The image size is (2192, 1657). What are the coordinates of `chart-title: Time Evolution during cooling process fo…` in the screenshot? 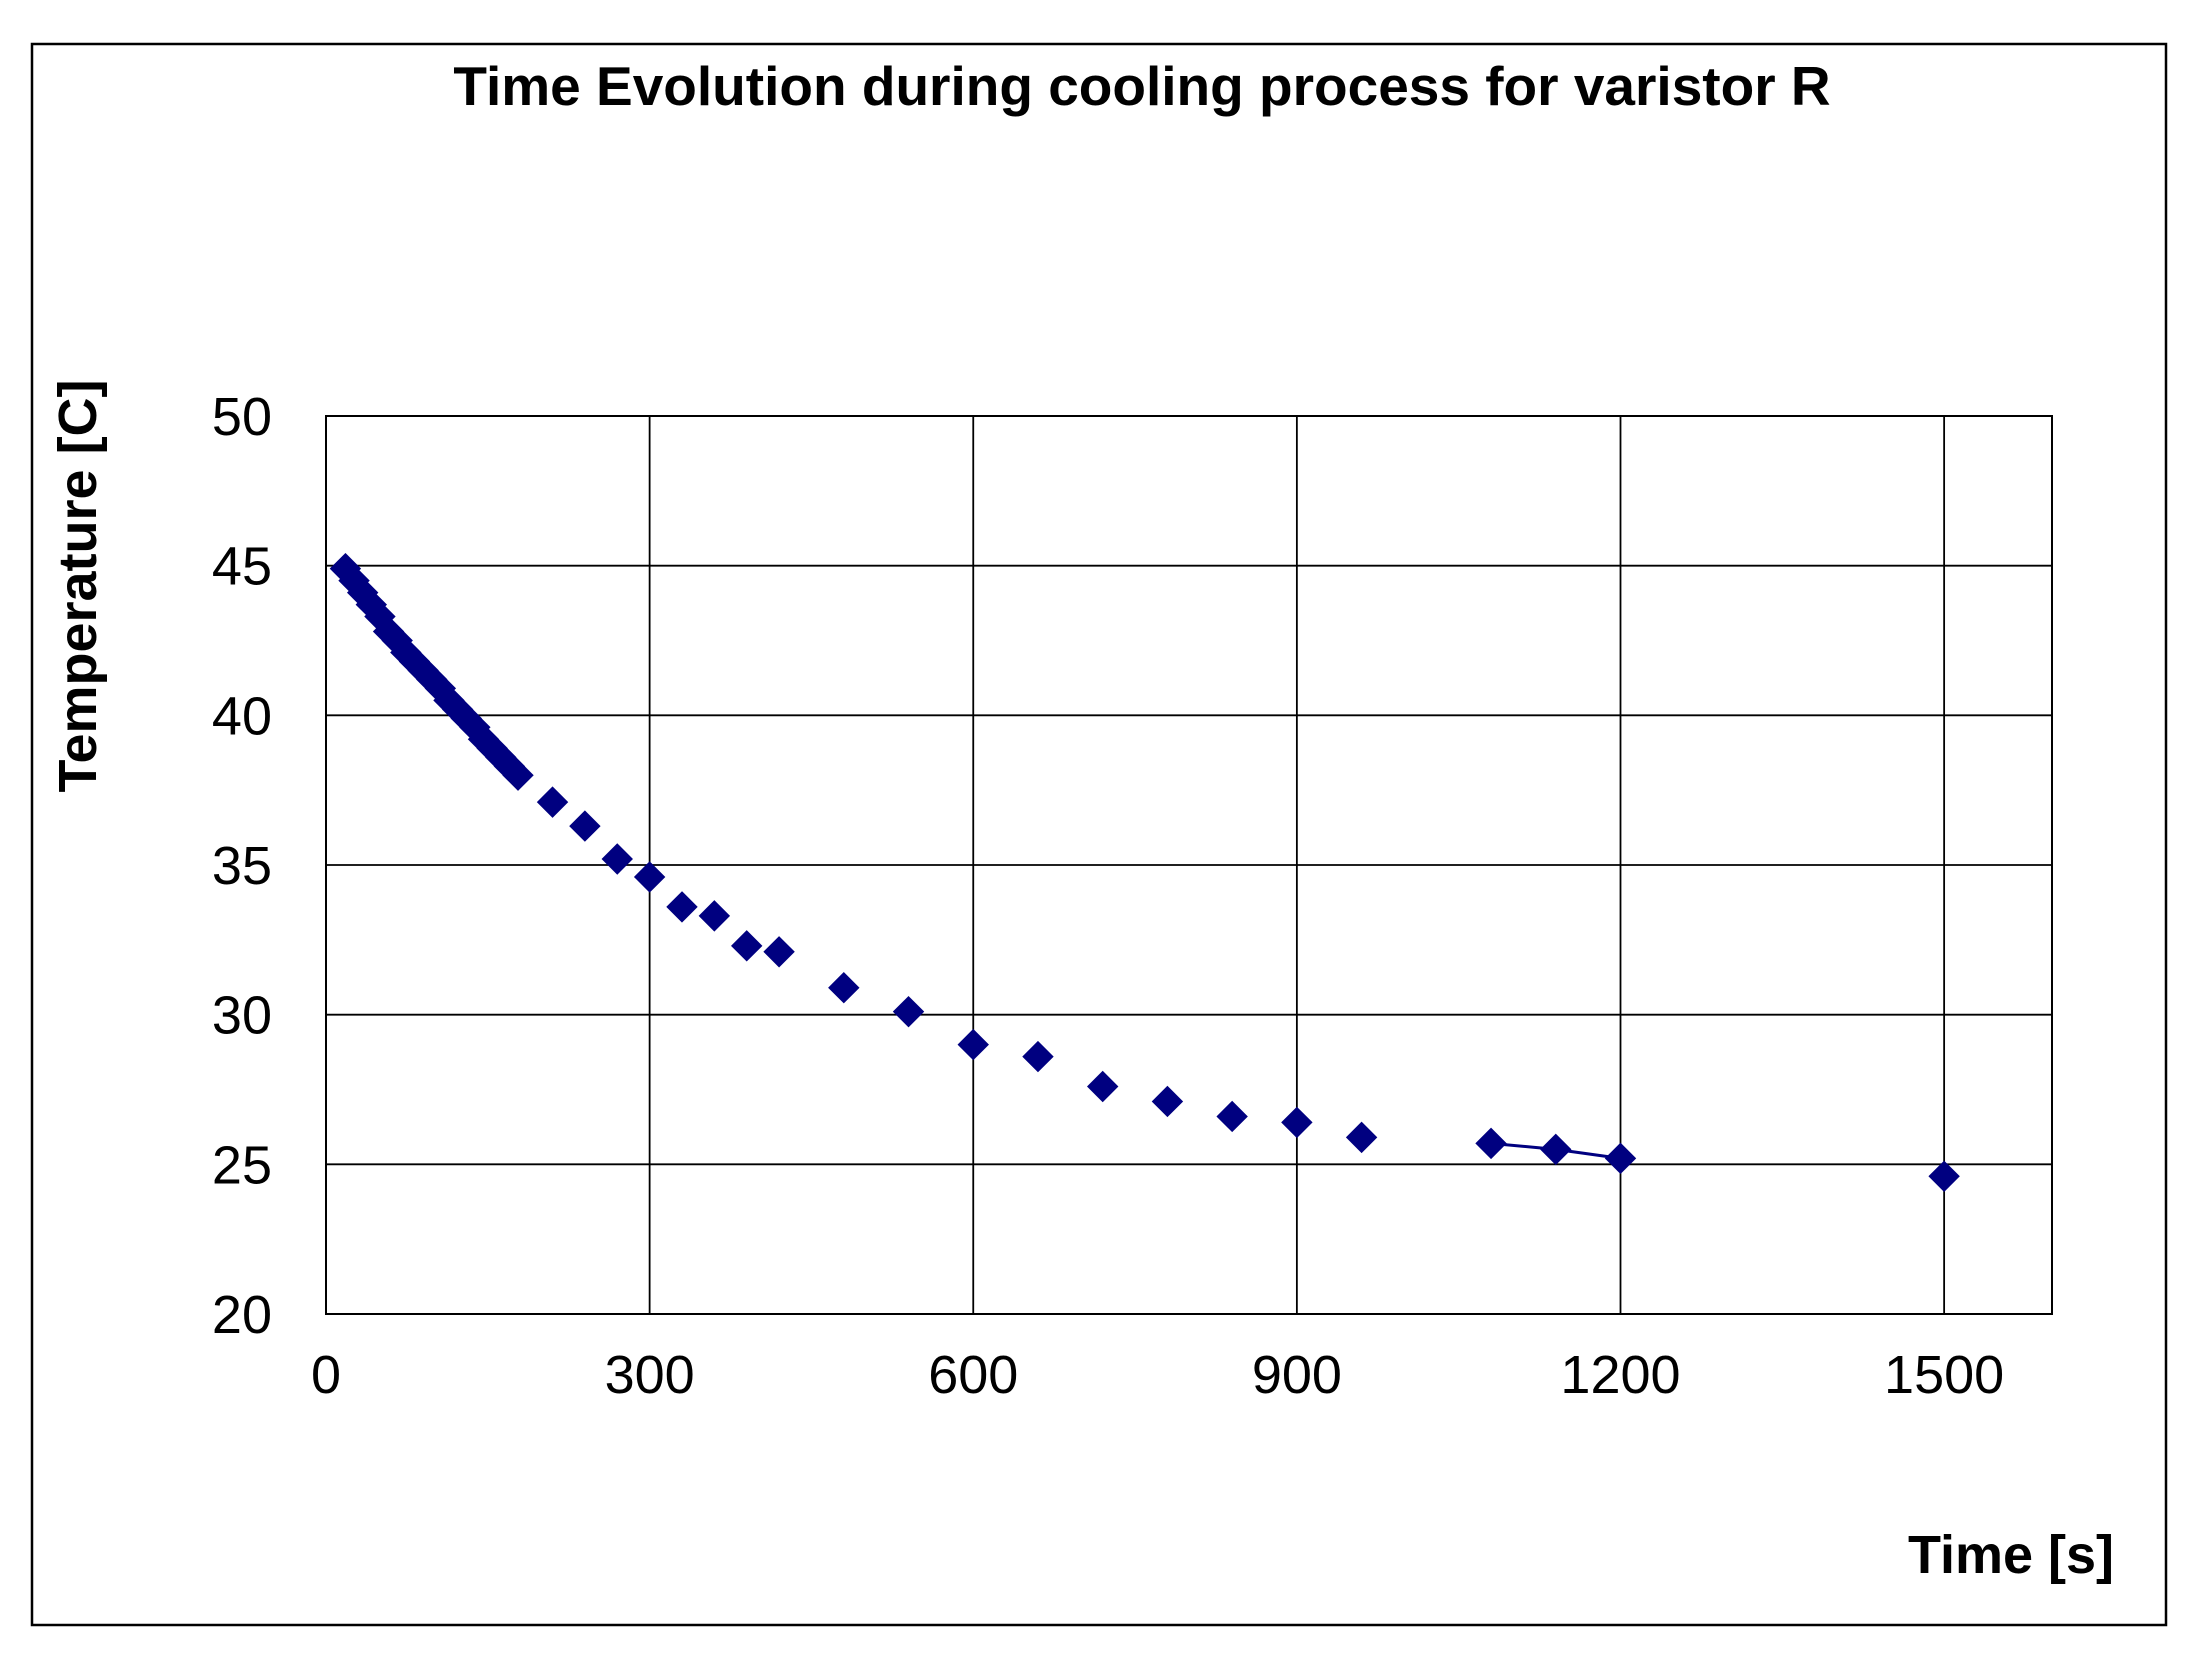 It's located at (1141, 86).